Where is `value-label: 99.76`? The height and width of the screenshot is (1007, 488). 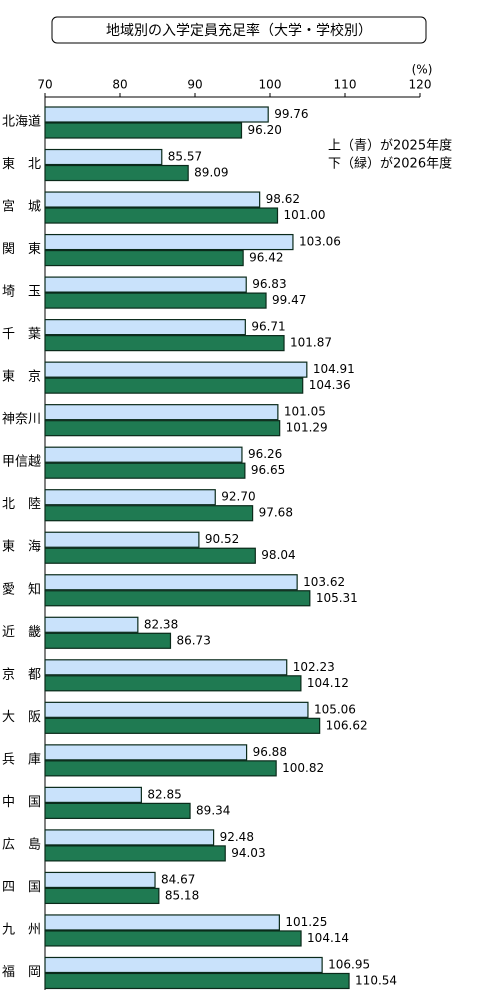 value-label: 99.76 is located at coordinates (291, 114).